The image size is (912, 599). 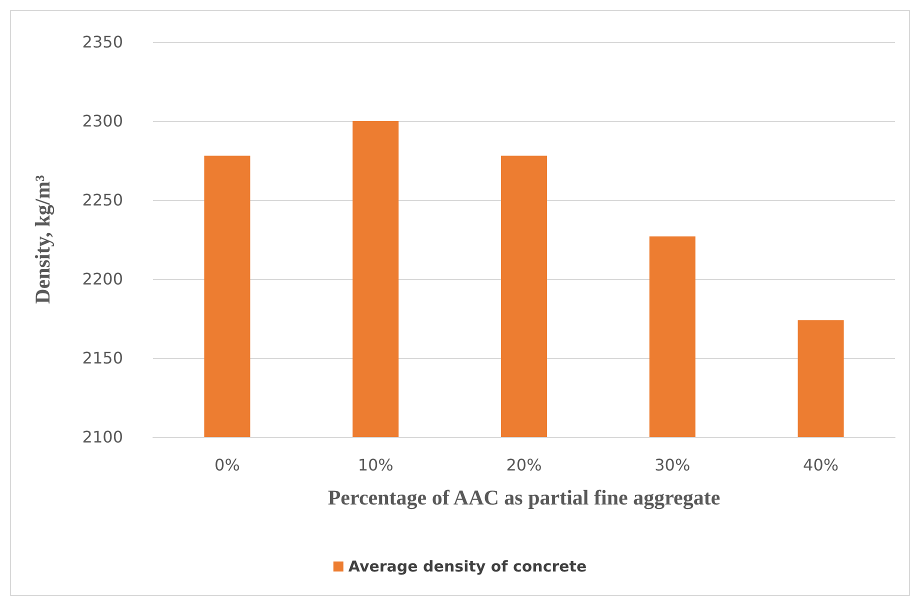 What do you see at coordinates (102, 358) in the screenshot?
I see `y-tick-label: 2150` at bounding box center [102, 358].